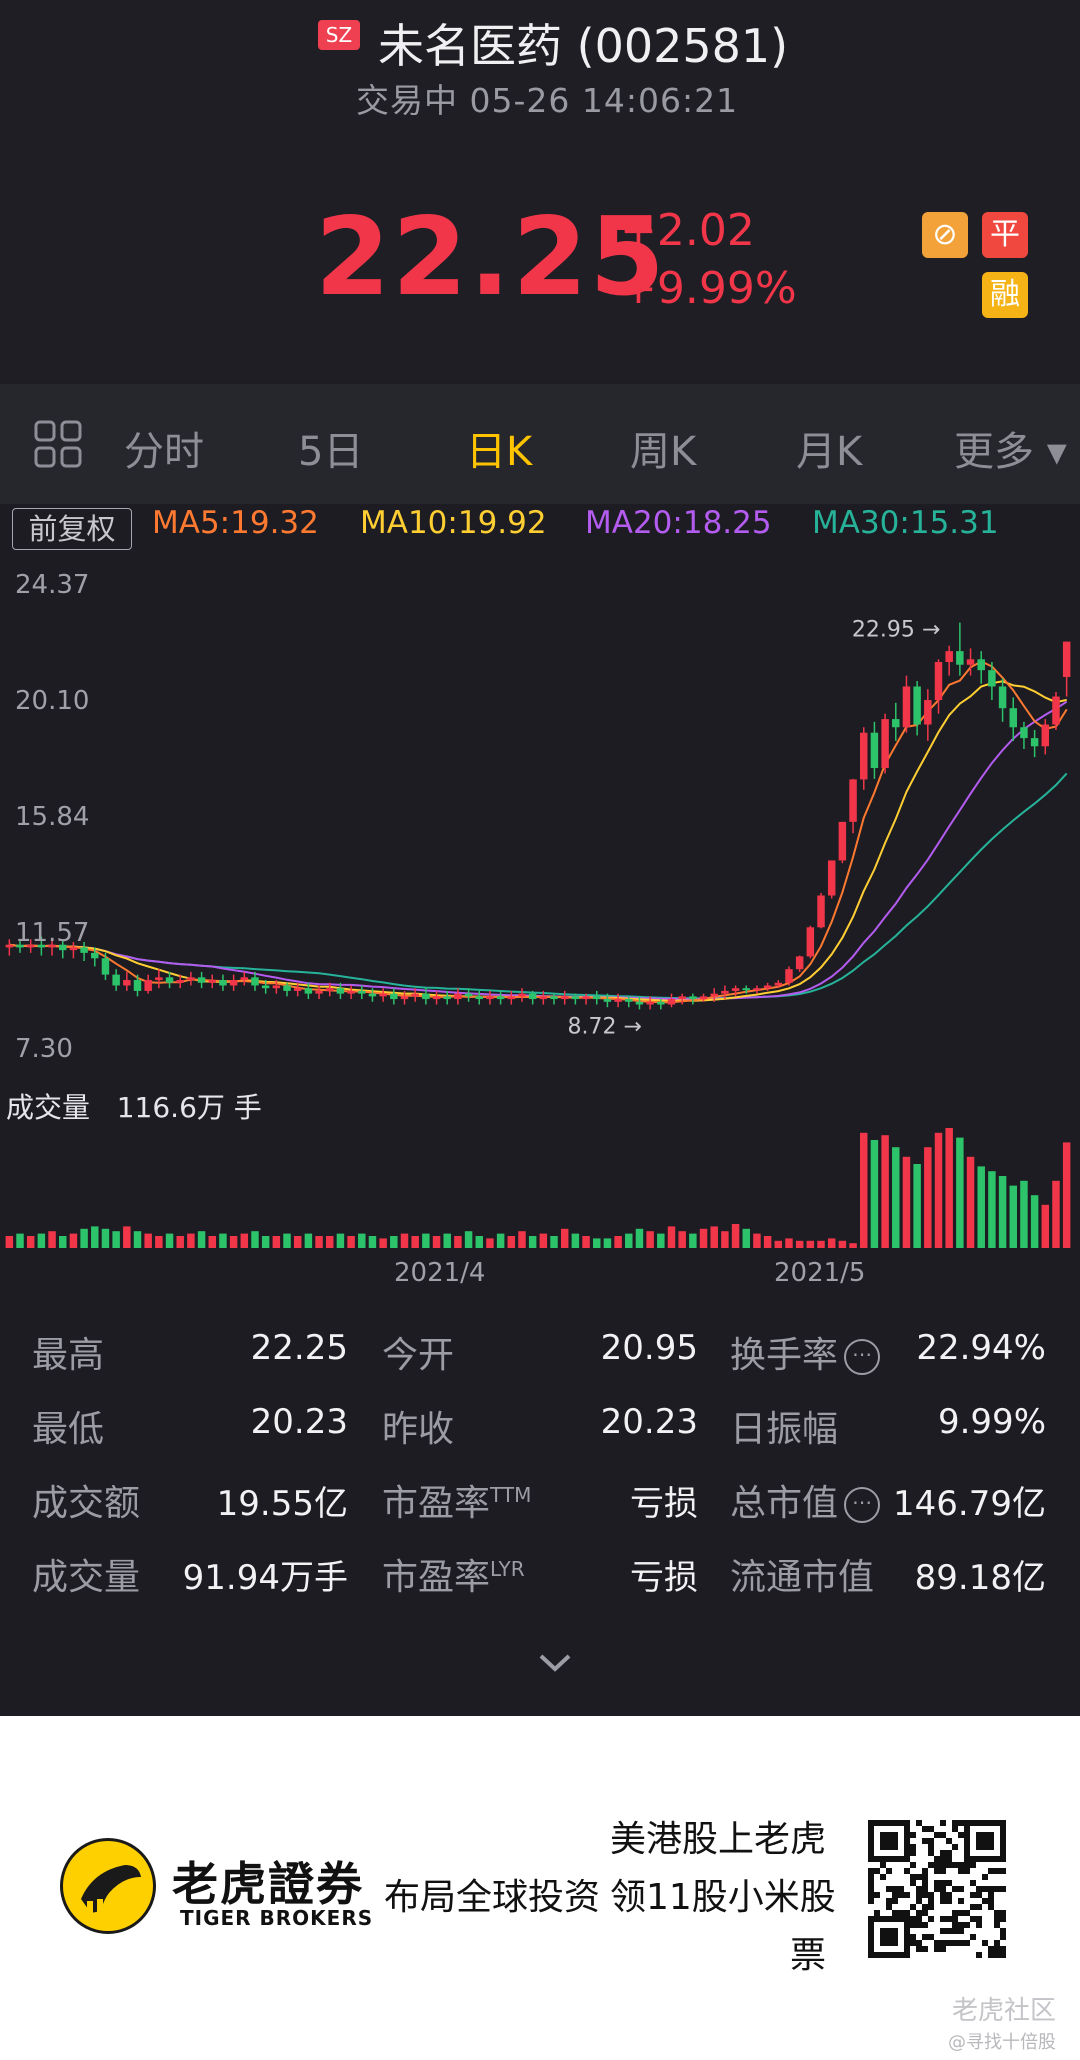 The height and width of the screenshot is (2060, 1080). Describe the element at coordinates (299, 1422) in the screenshot. I see `stat-value: 20.23` at that location.